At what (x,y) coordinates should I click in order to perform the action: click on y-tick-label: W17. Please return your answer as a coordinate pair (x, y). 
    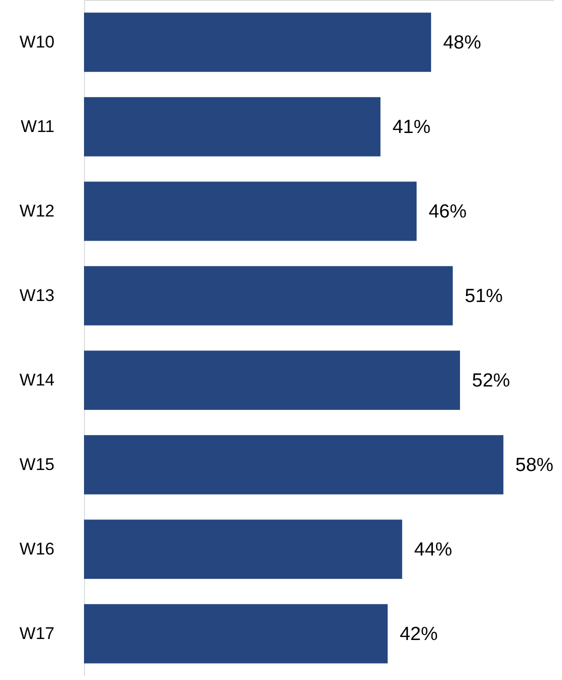
    Looking at the image, I should click on (37, 633).